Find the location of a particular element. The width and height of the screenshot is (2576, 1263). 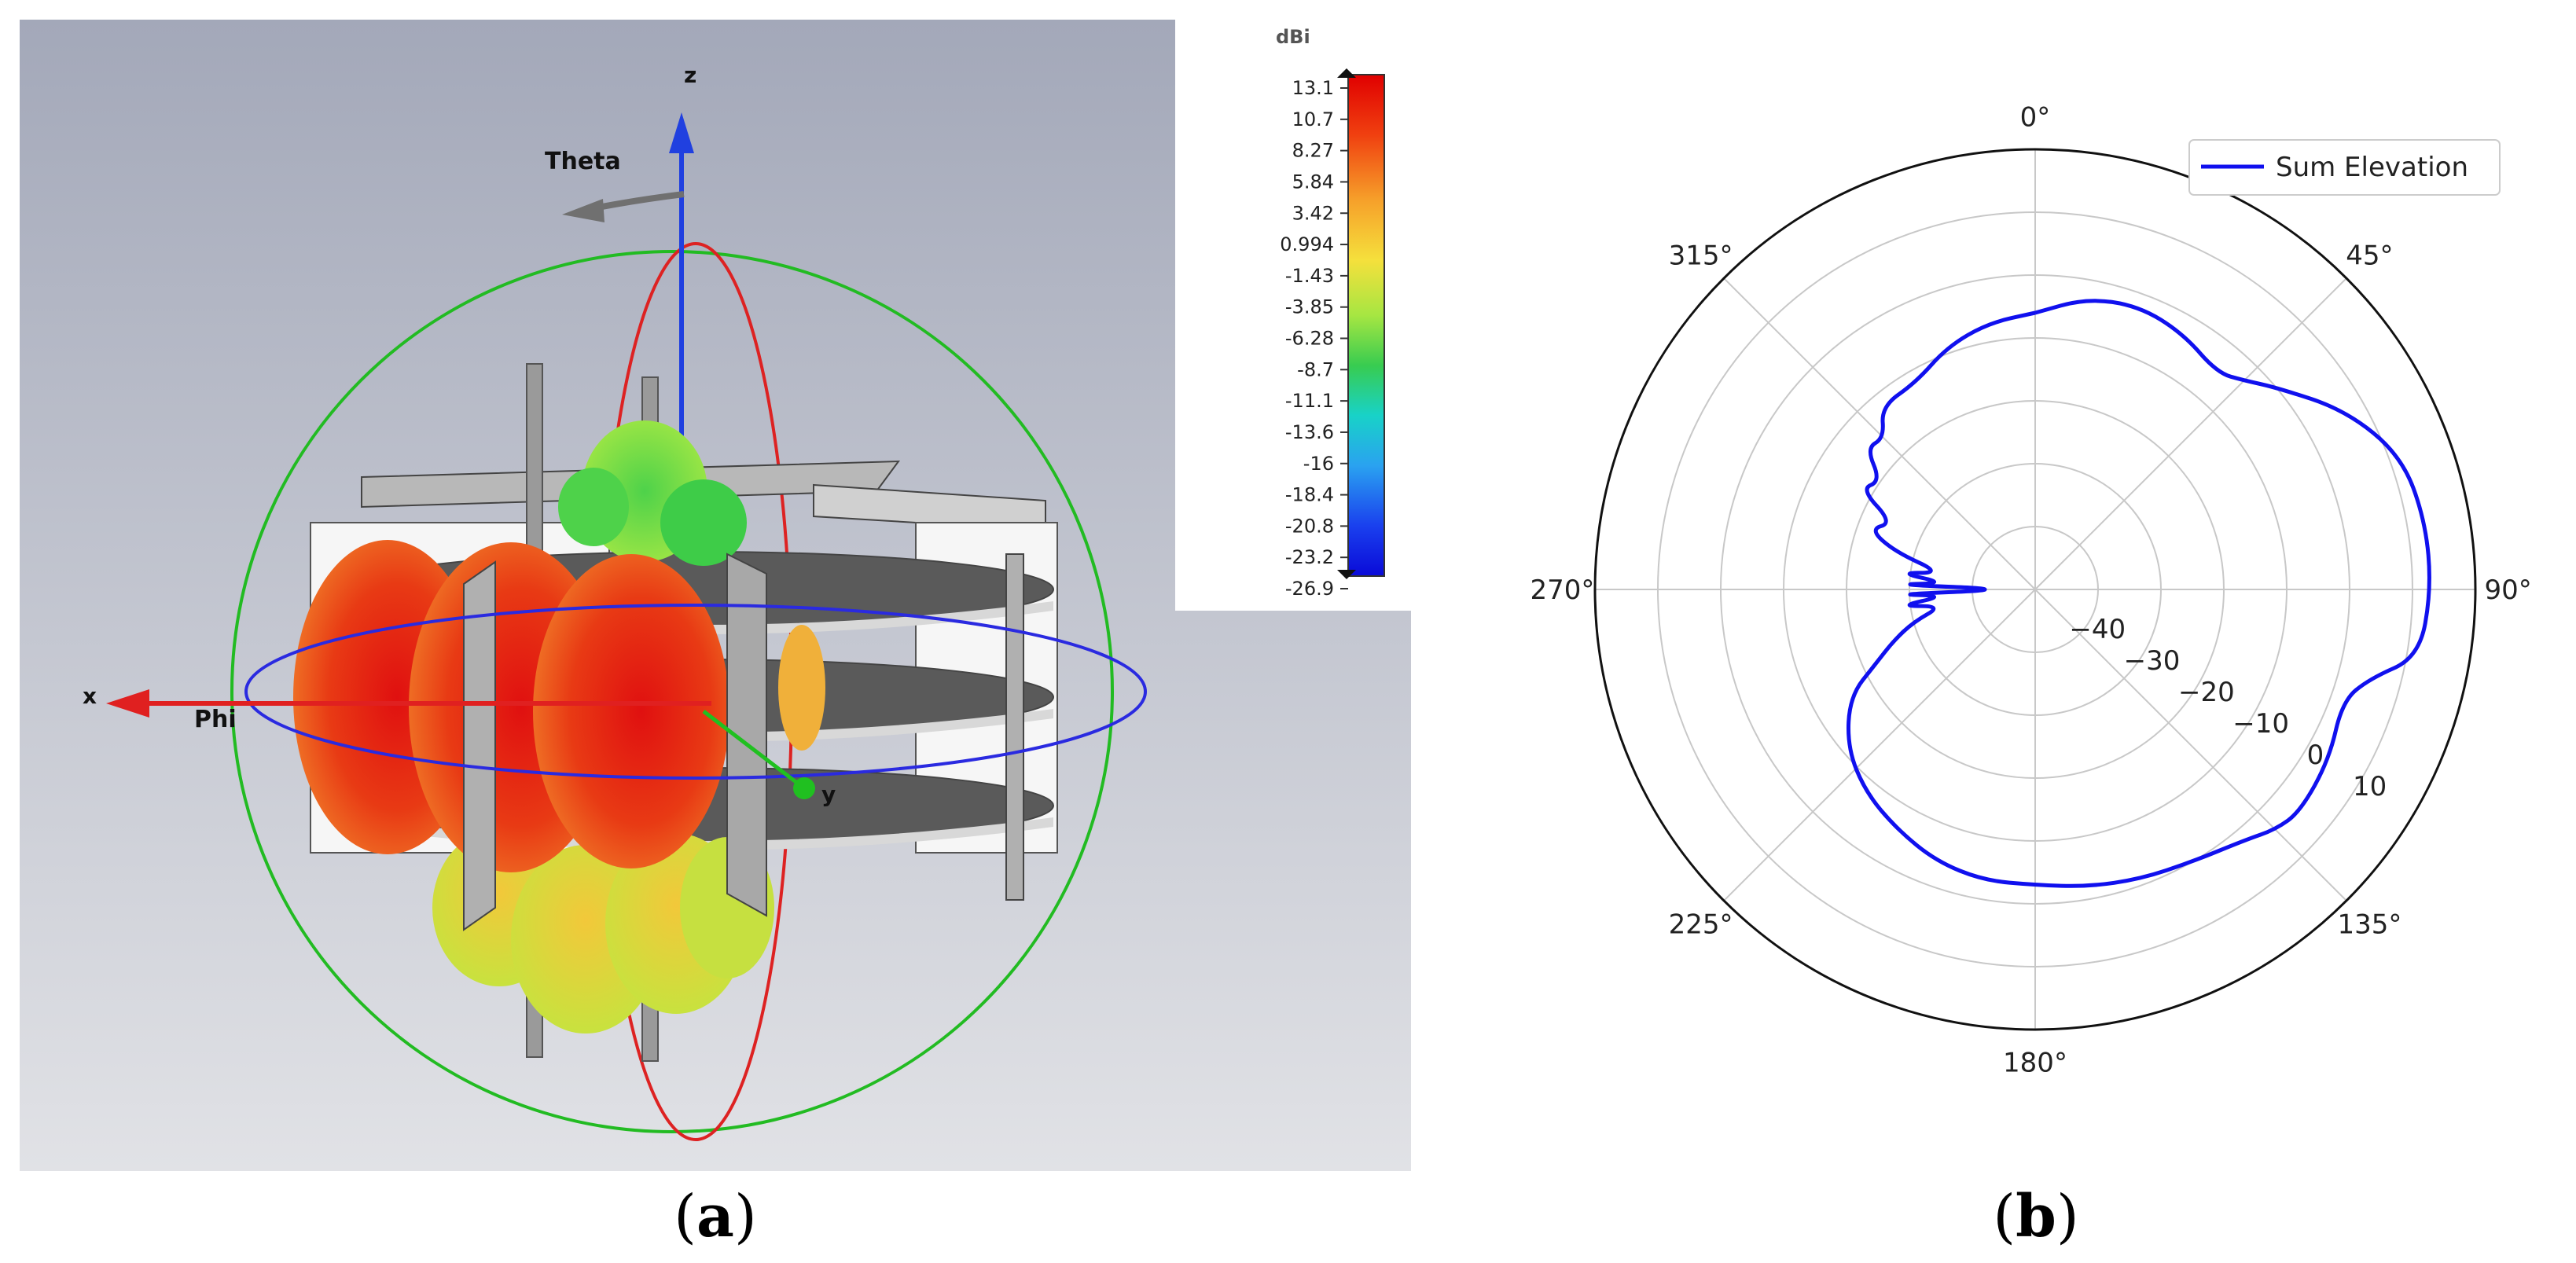

caption-a: (a) is located at coordinates (715, 1217).